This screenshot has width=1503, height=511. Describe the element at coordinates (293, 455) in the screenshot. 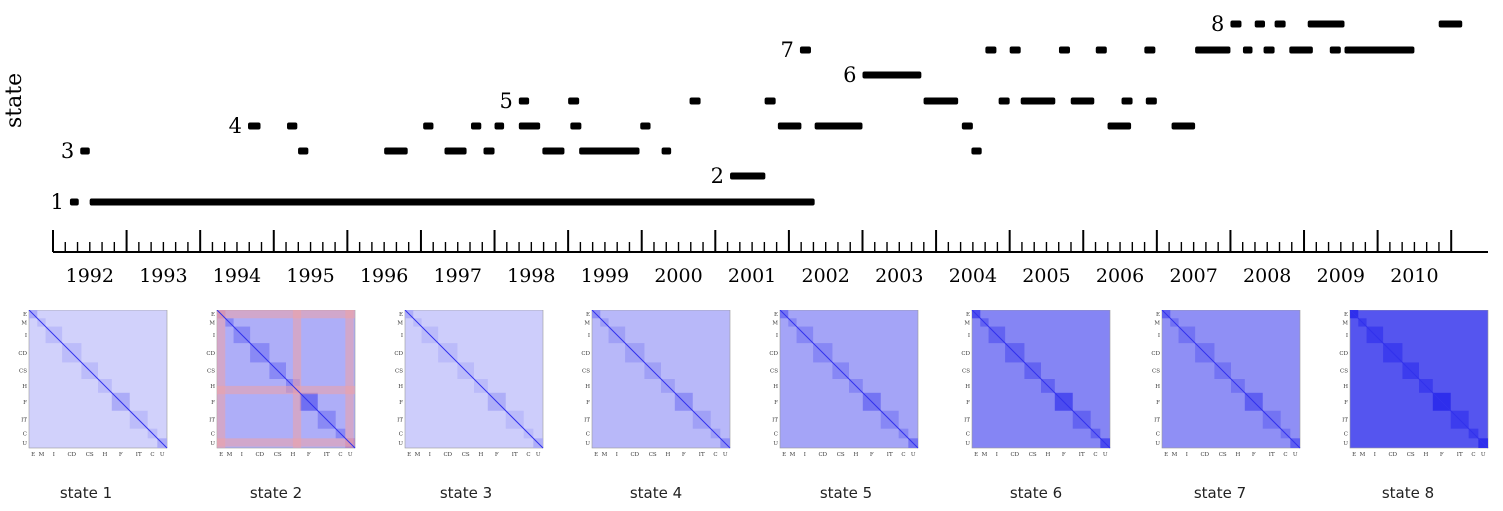

I see `matrix-col-label: H` at that location.